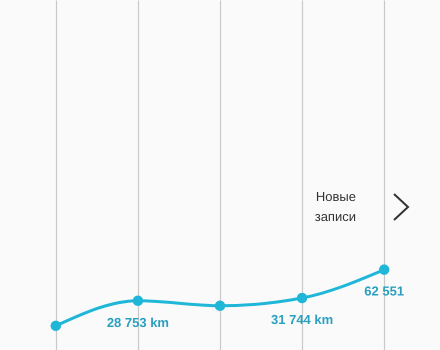 The width and height of the screenshot is (440, 350). Describe the element at coordinates (384, 291) in the screenshot. I see `data-label: 62 551` at that location.